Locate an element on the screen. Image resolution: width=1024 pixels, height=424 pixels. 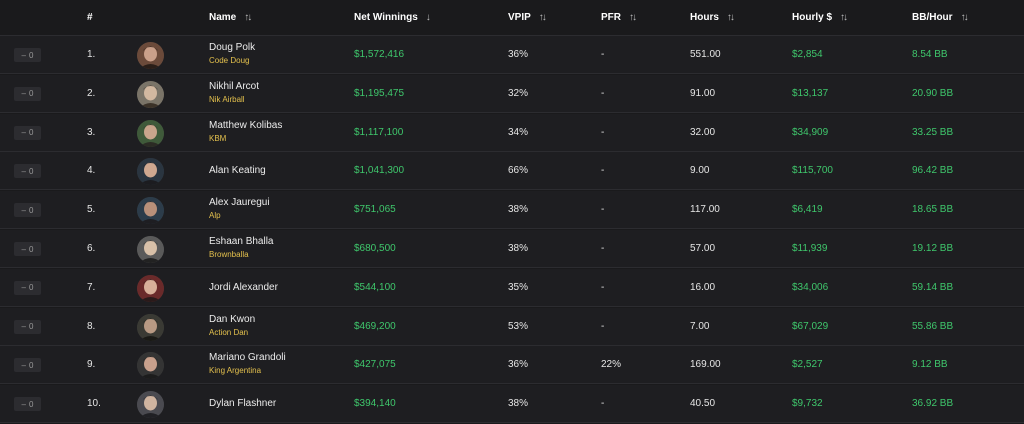
hours-value: 117.00 is located at coordinates (705, 210).